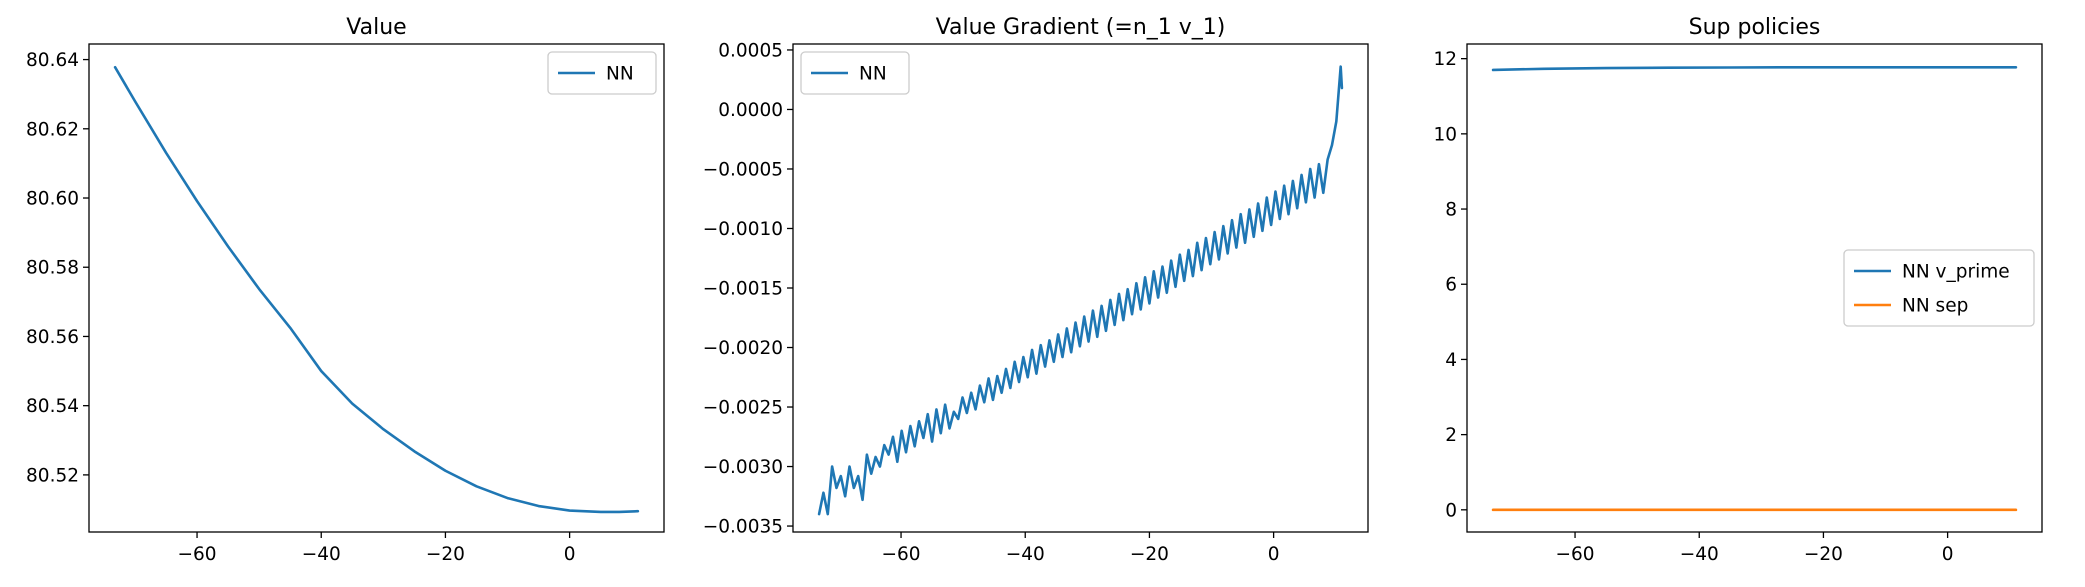 The height and width of the screenshot is (587, 2085). What do you see at coordinates (1081, 27) in the screenshot?
I see `chart-title: Value Gradient (=n_1 v_1)` at bounding box center [1081, 27].